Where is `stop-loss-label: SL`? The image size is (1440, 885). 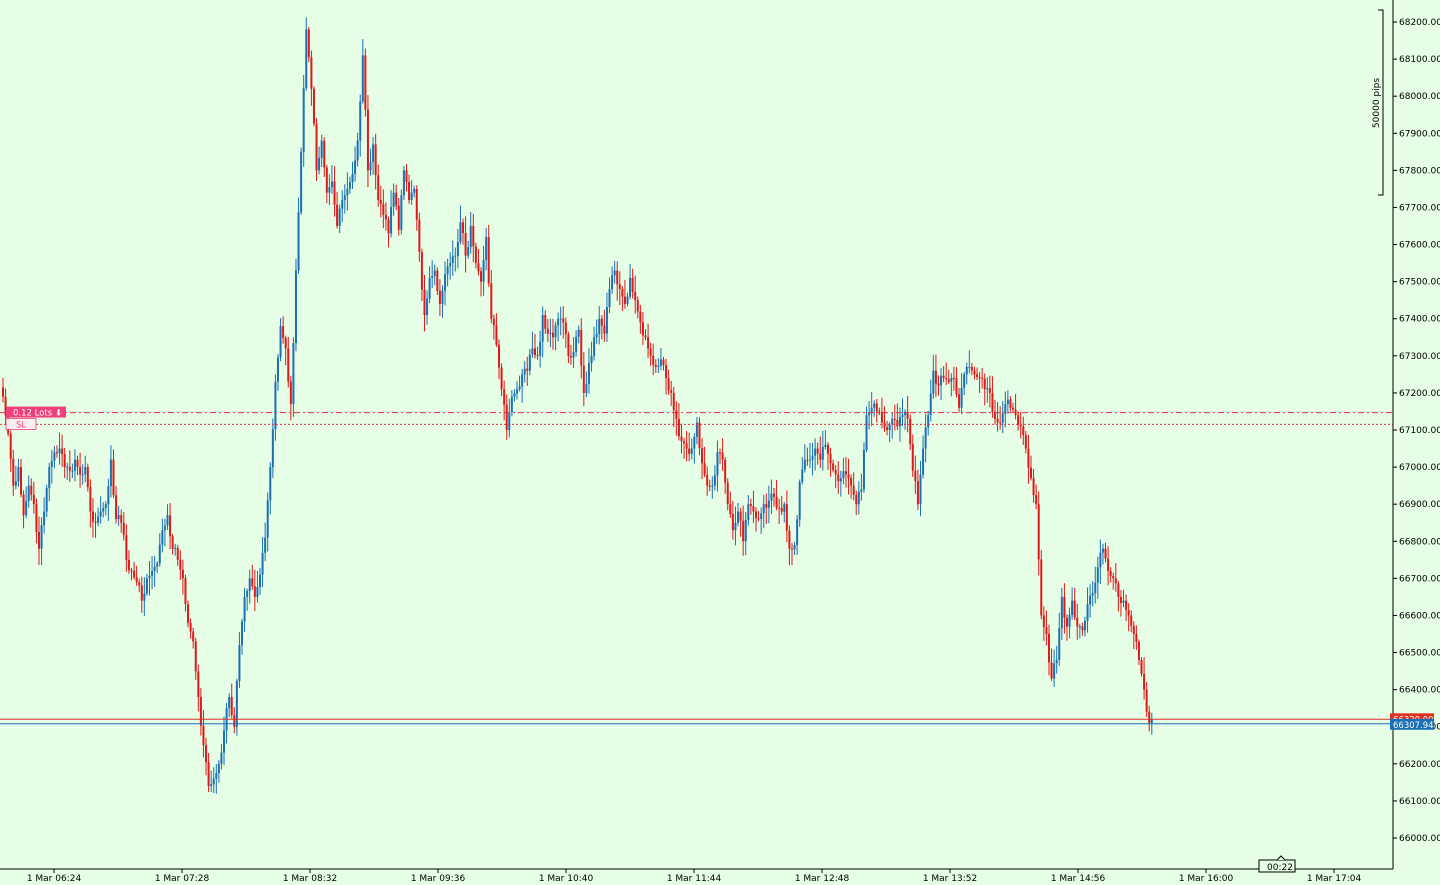
stop-loss-label: SL is located at coordinates (21, 425).